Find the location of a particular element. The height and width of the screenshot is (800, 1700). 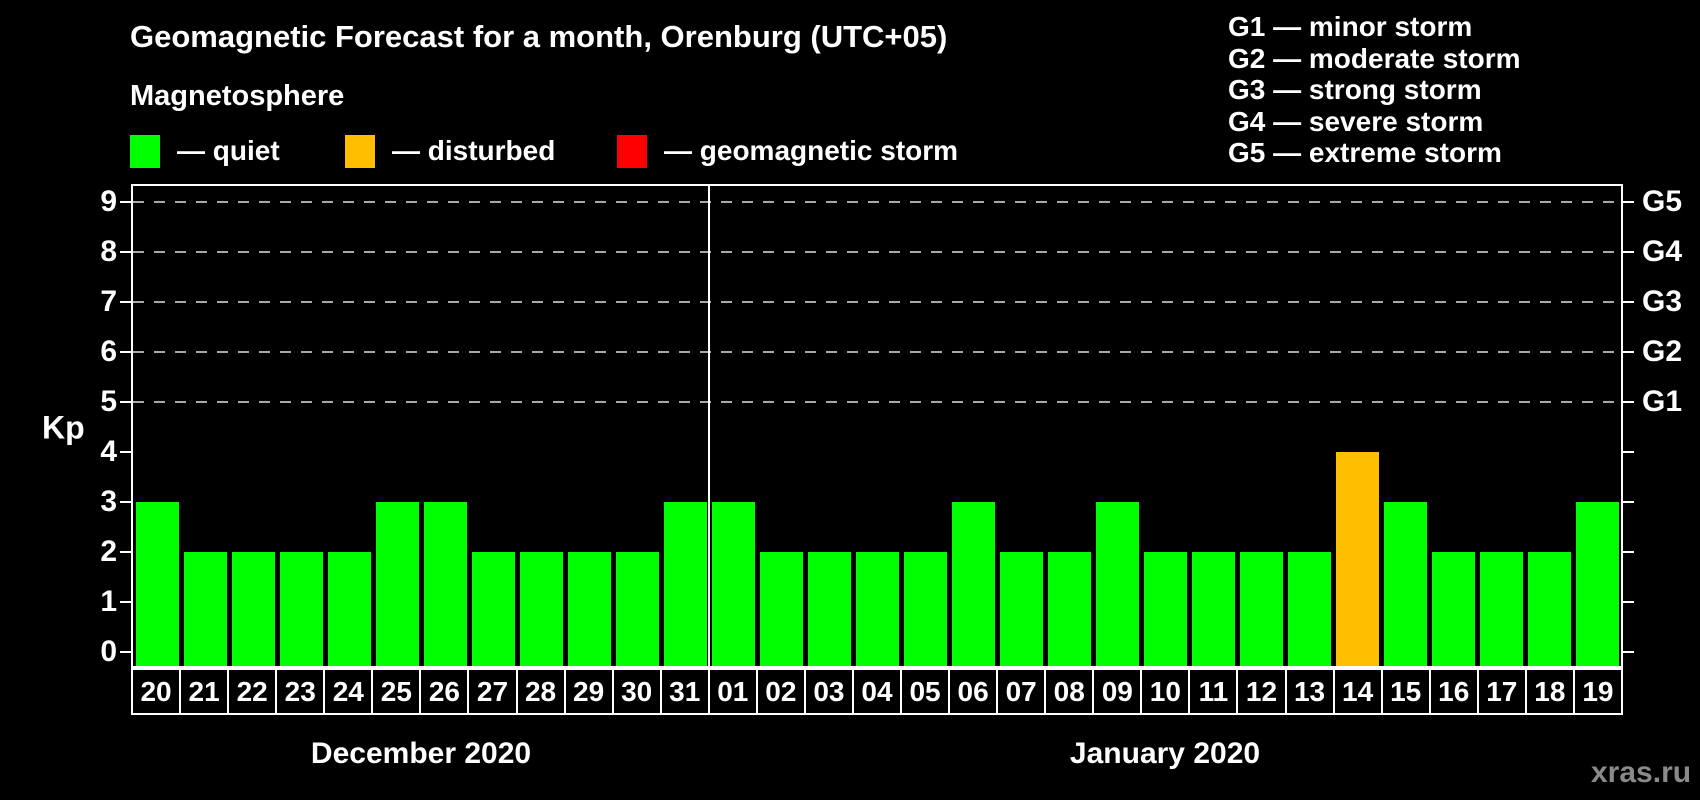

g-axis-label-G4: G4 is located at coordinates (1662, 251).